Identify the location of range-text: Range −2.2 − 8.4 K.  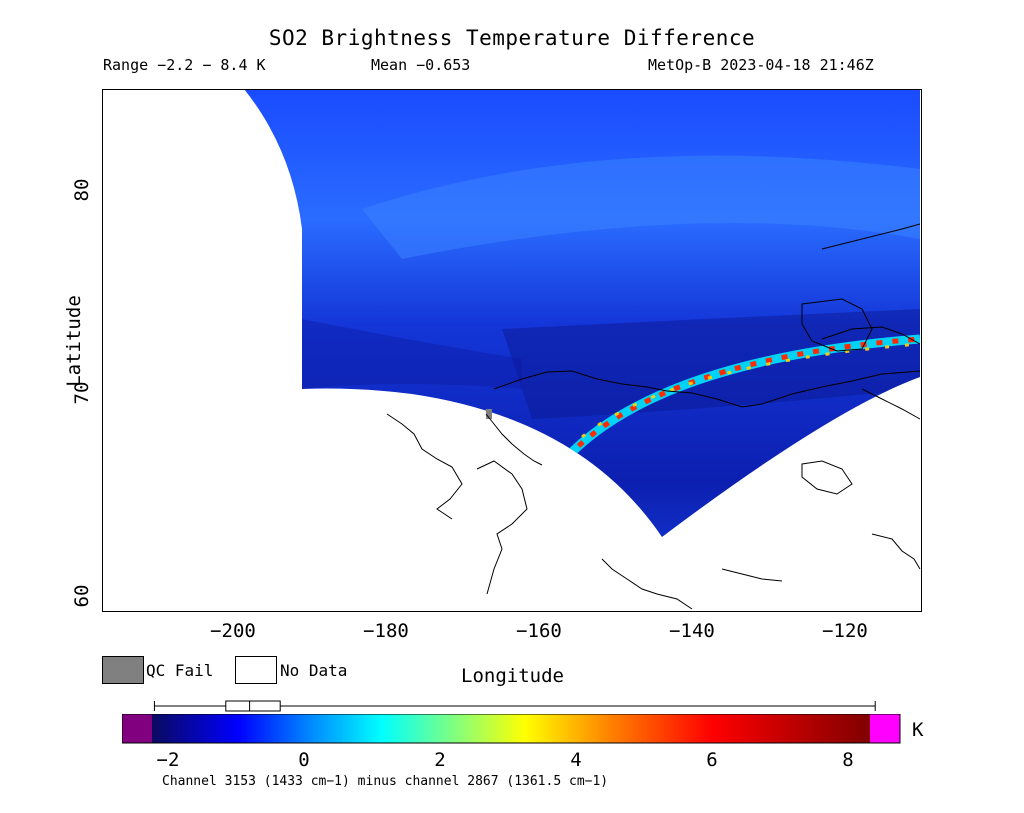
(184, 65).